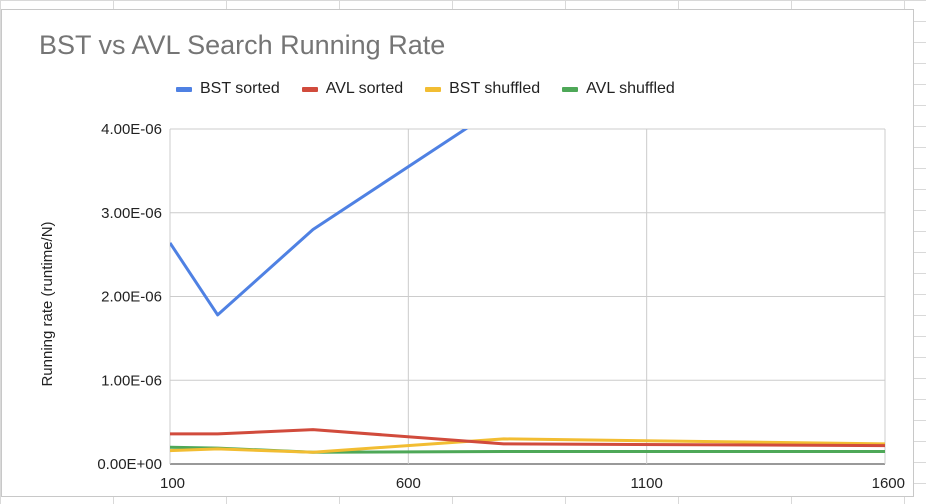  I want to click on legend-item-avl-shuffled: AVL shuffled, so click(618, 89).